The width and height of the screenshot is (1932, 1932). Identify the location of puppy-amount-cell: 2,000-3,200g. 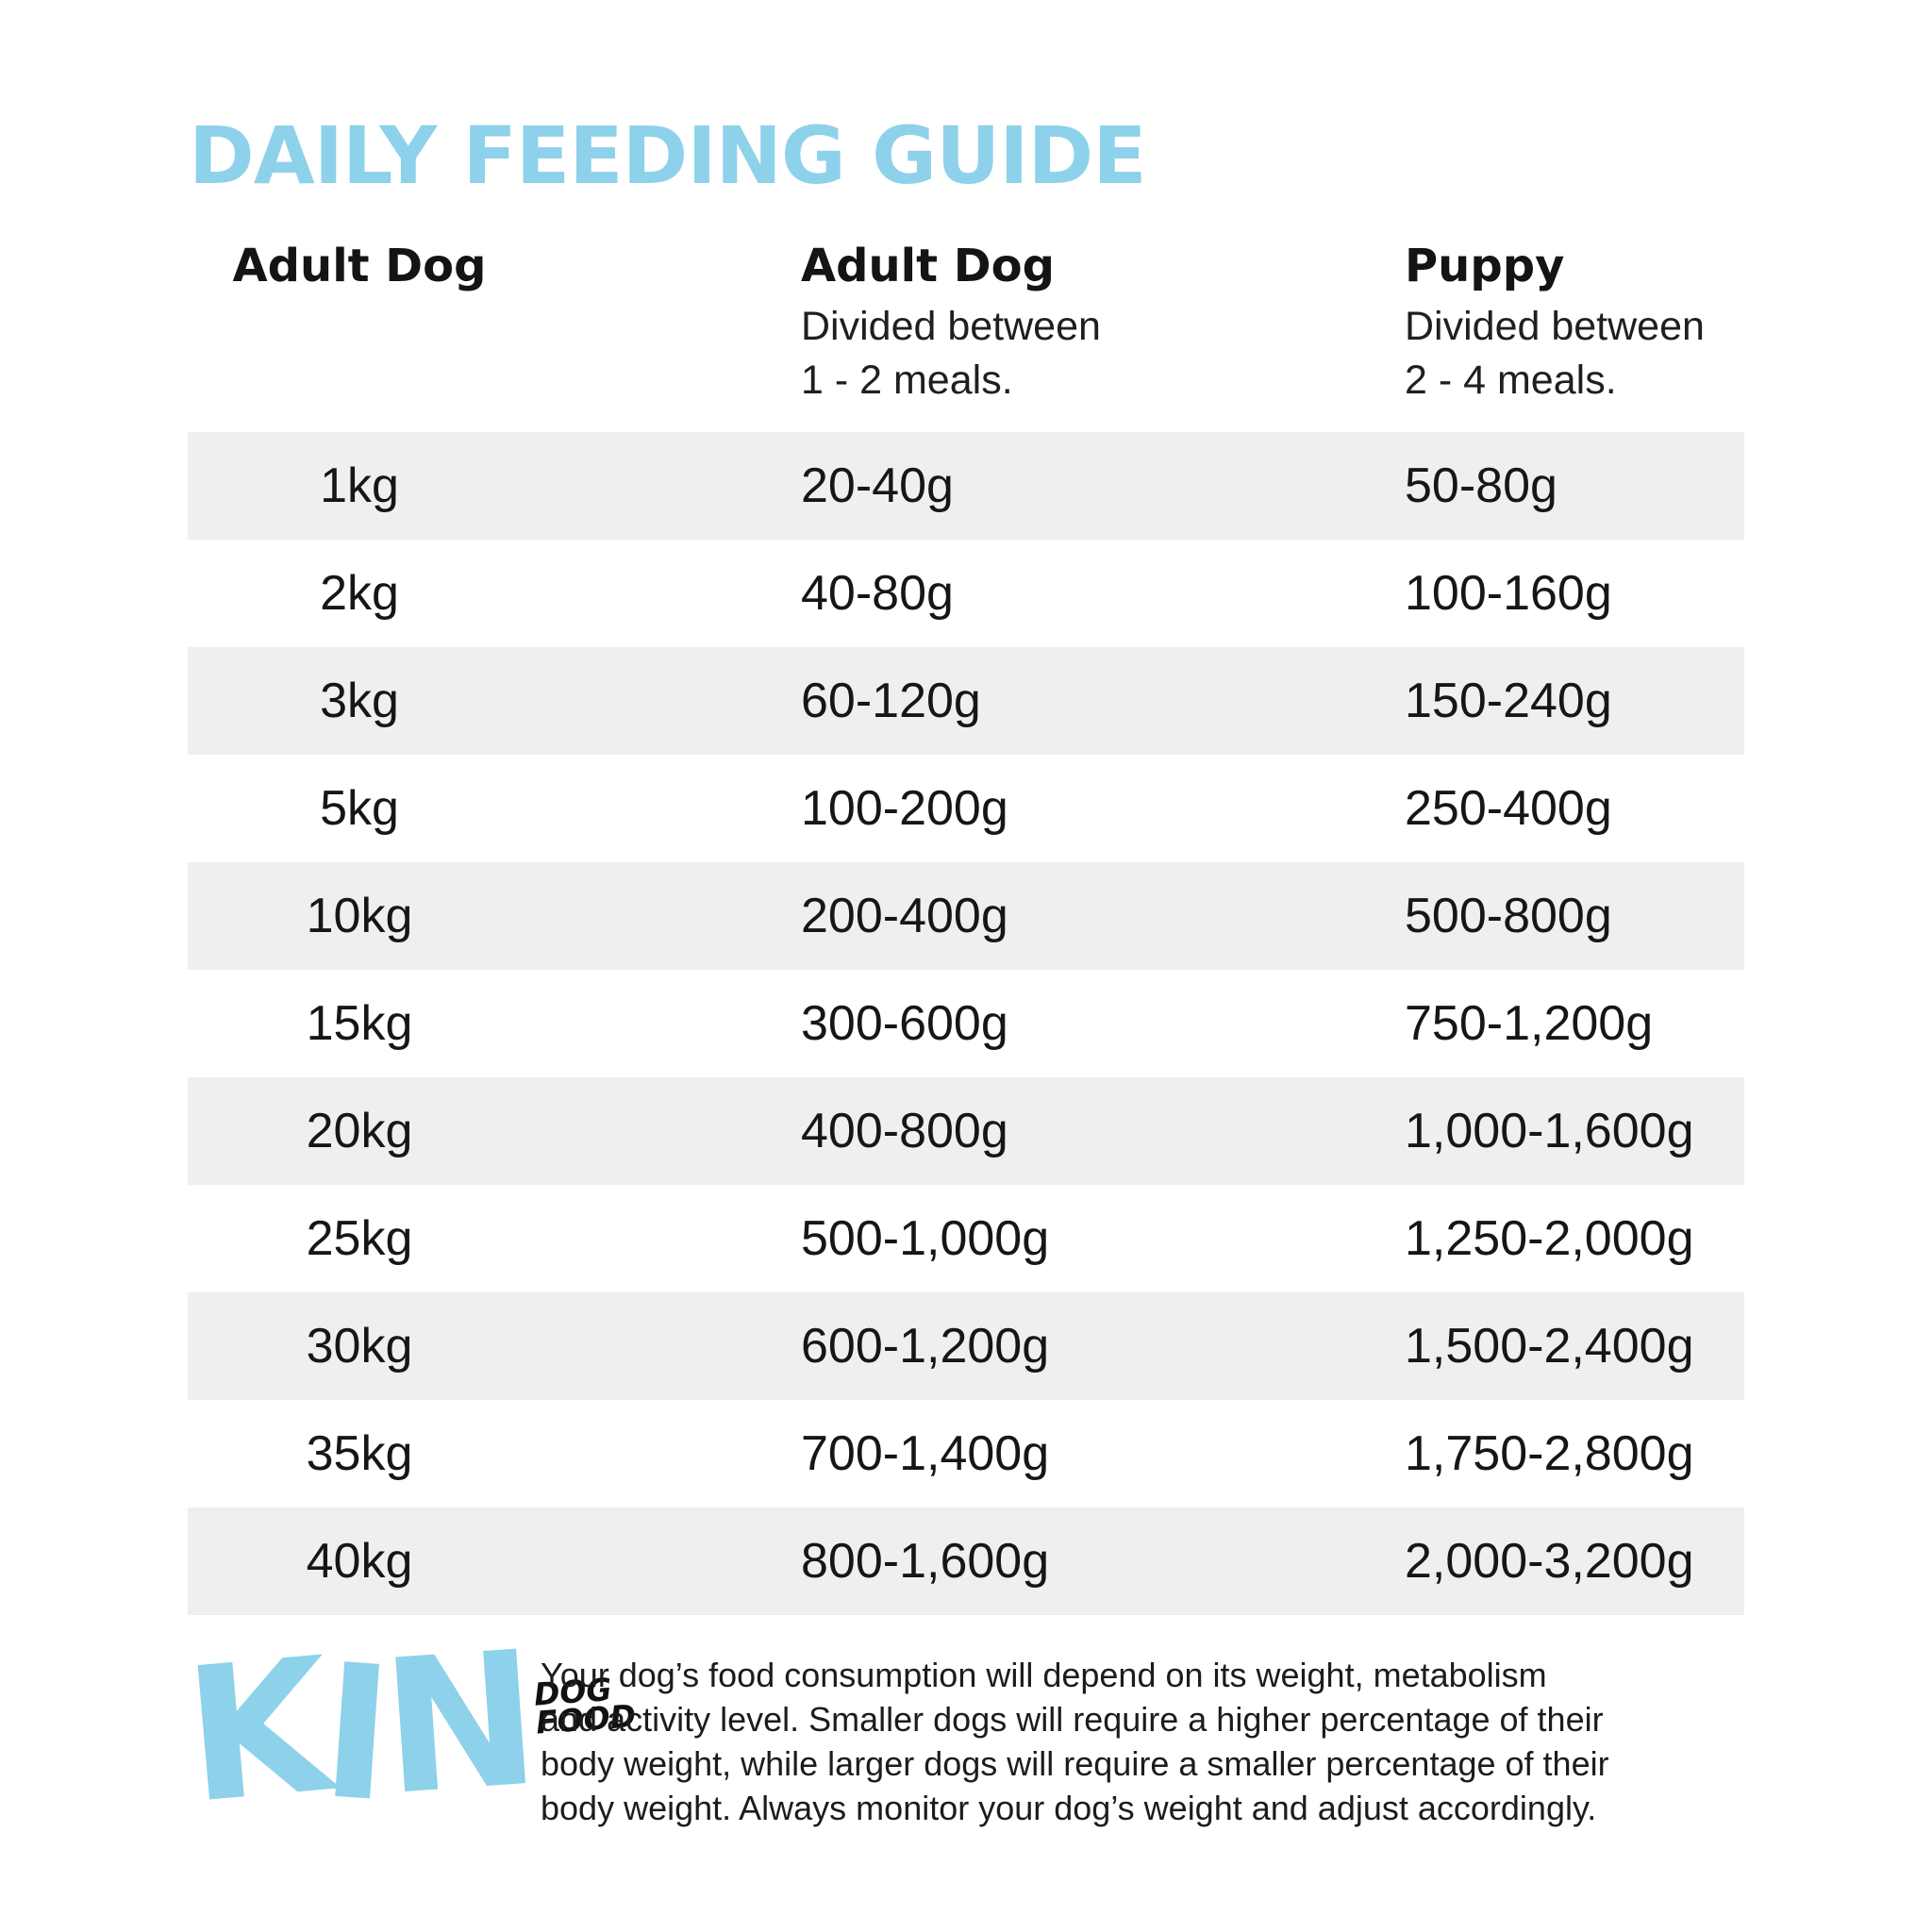
(1549, 1562).